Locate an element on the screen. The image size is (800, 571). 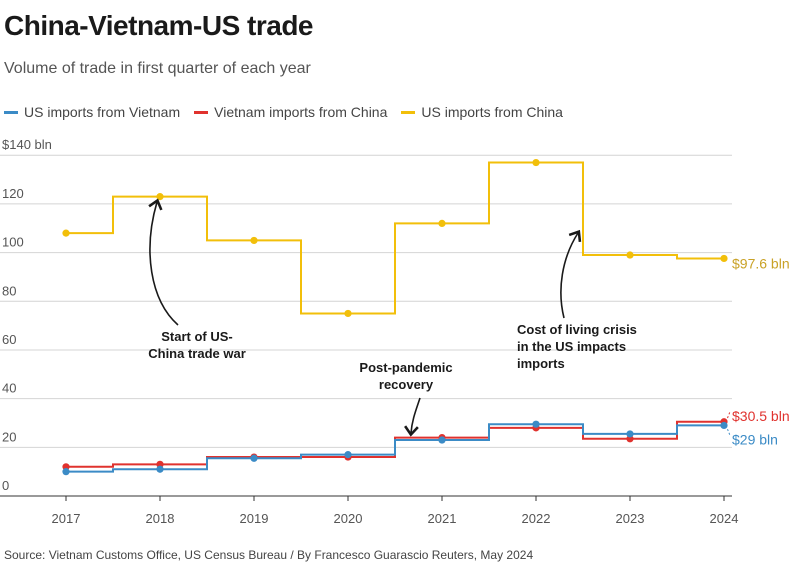
x-tick-label: 2018 is located at coordinates (160, 518).